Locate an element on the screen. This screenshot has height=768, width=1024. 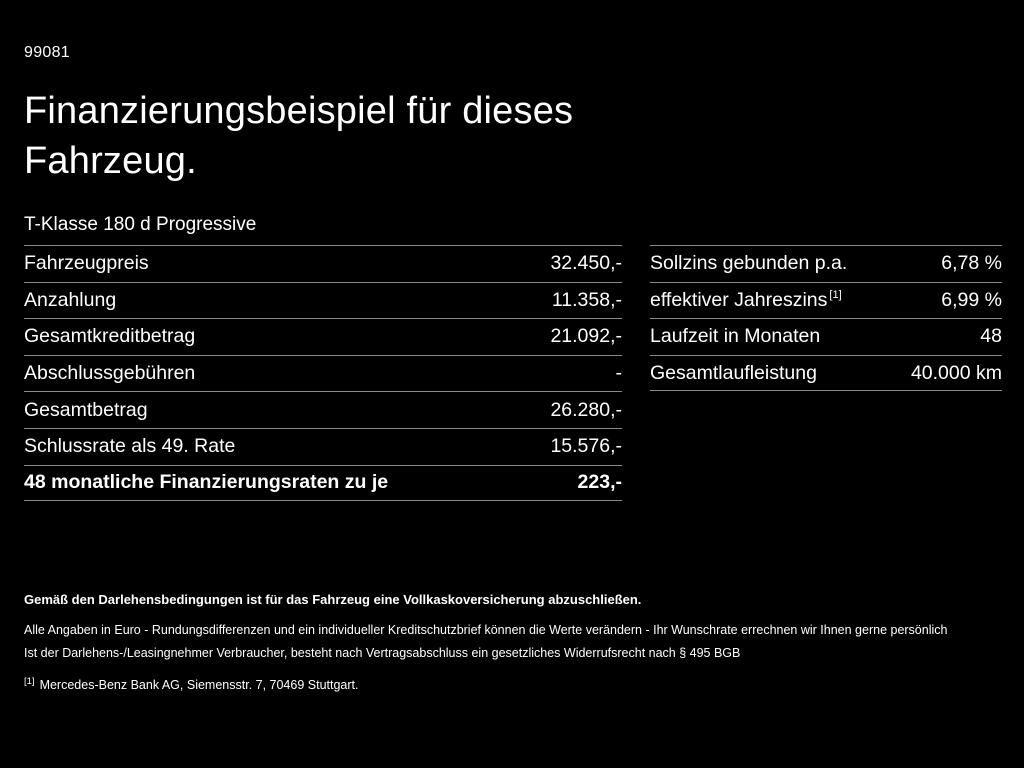
row-label: Gesamtkreditbetrag is located at coordinates (110, 336).